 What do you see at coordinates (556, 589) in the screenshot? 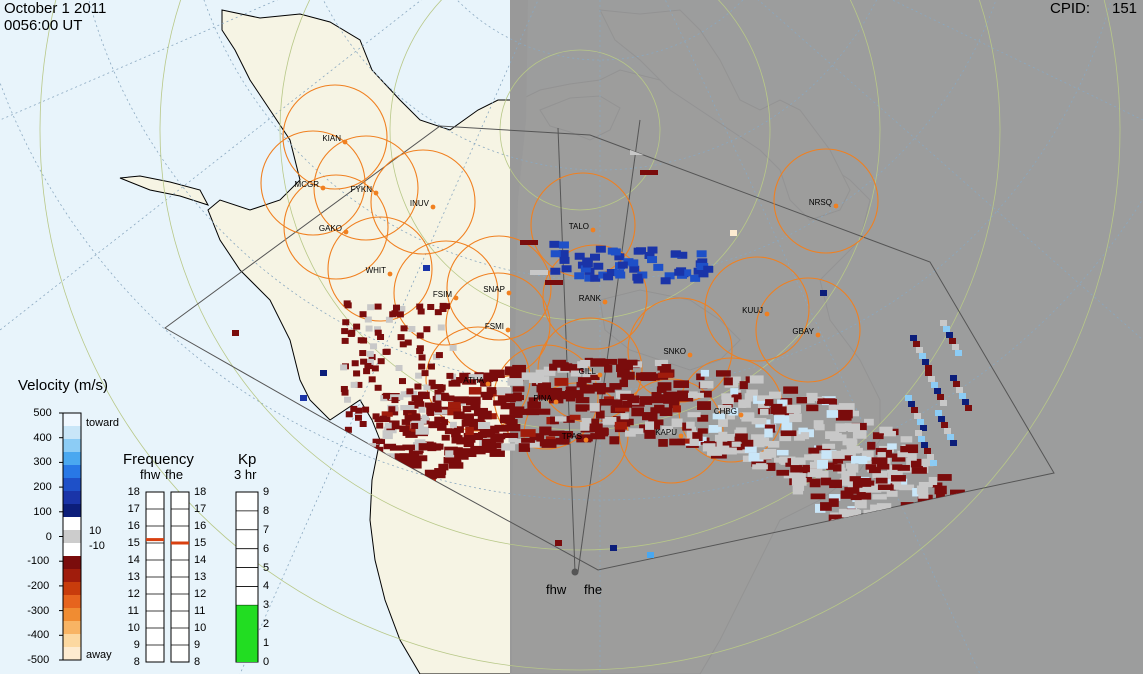
I see `radar-site-a-label: fhw` at bounding box center [556, 589].